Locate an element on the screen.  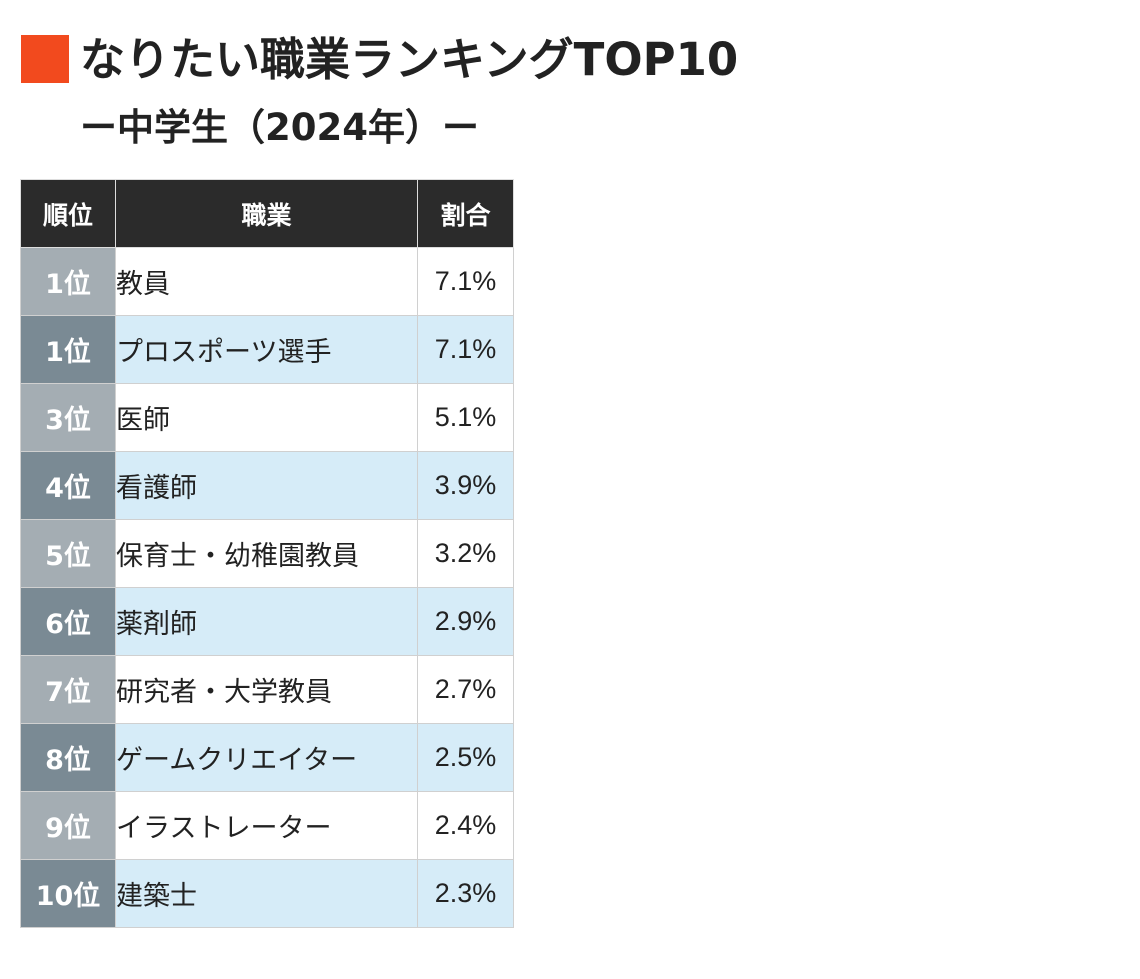
table-row: 9位 イラストレーター 2.4% is located at coordinates (267, 825).